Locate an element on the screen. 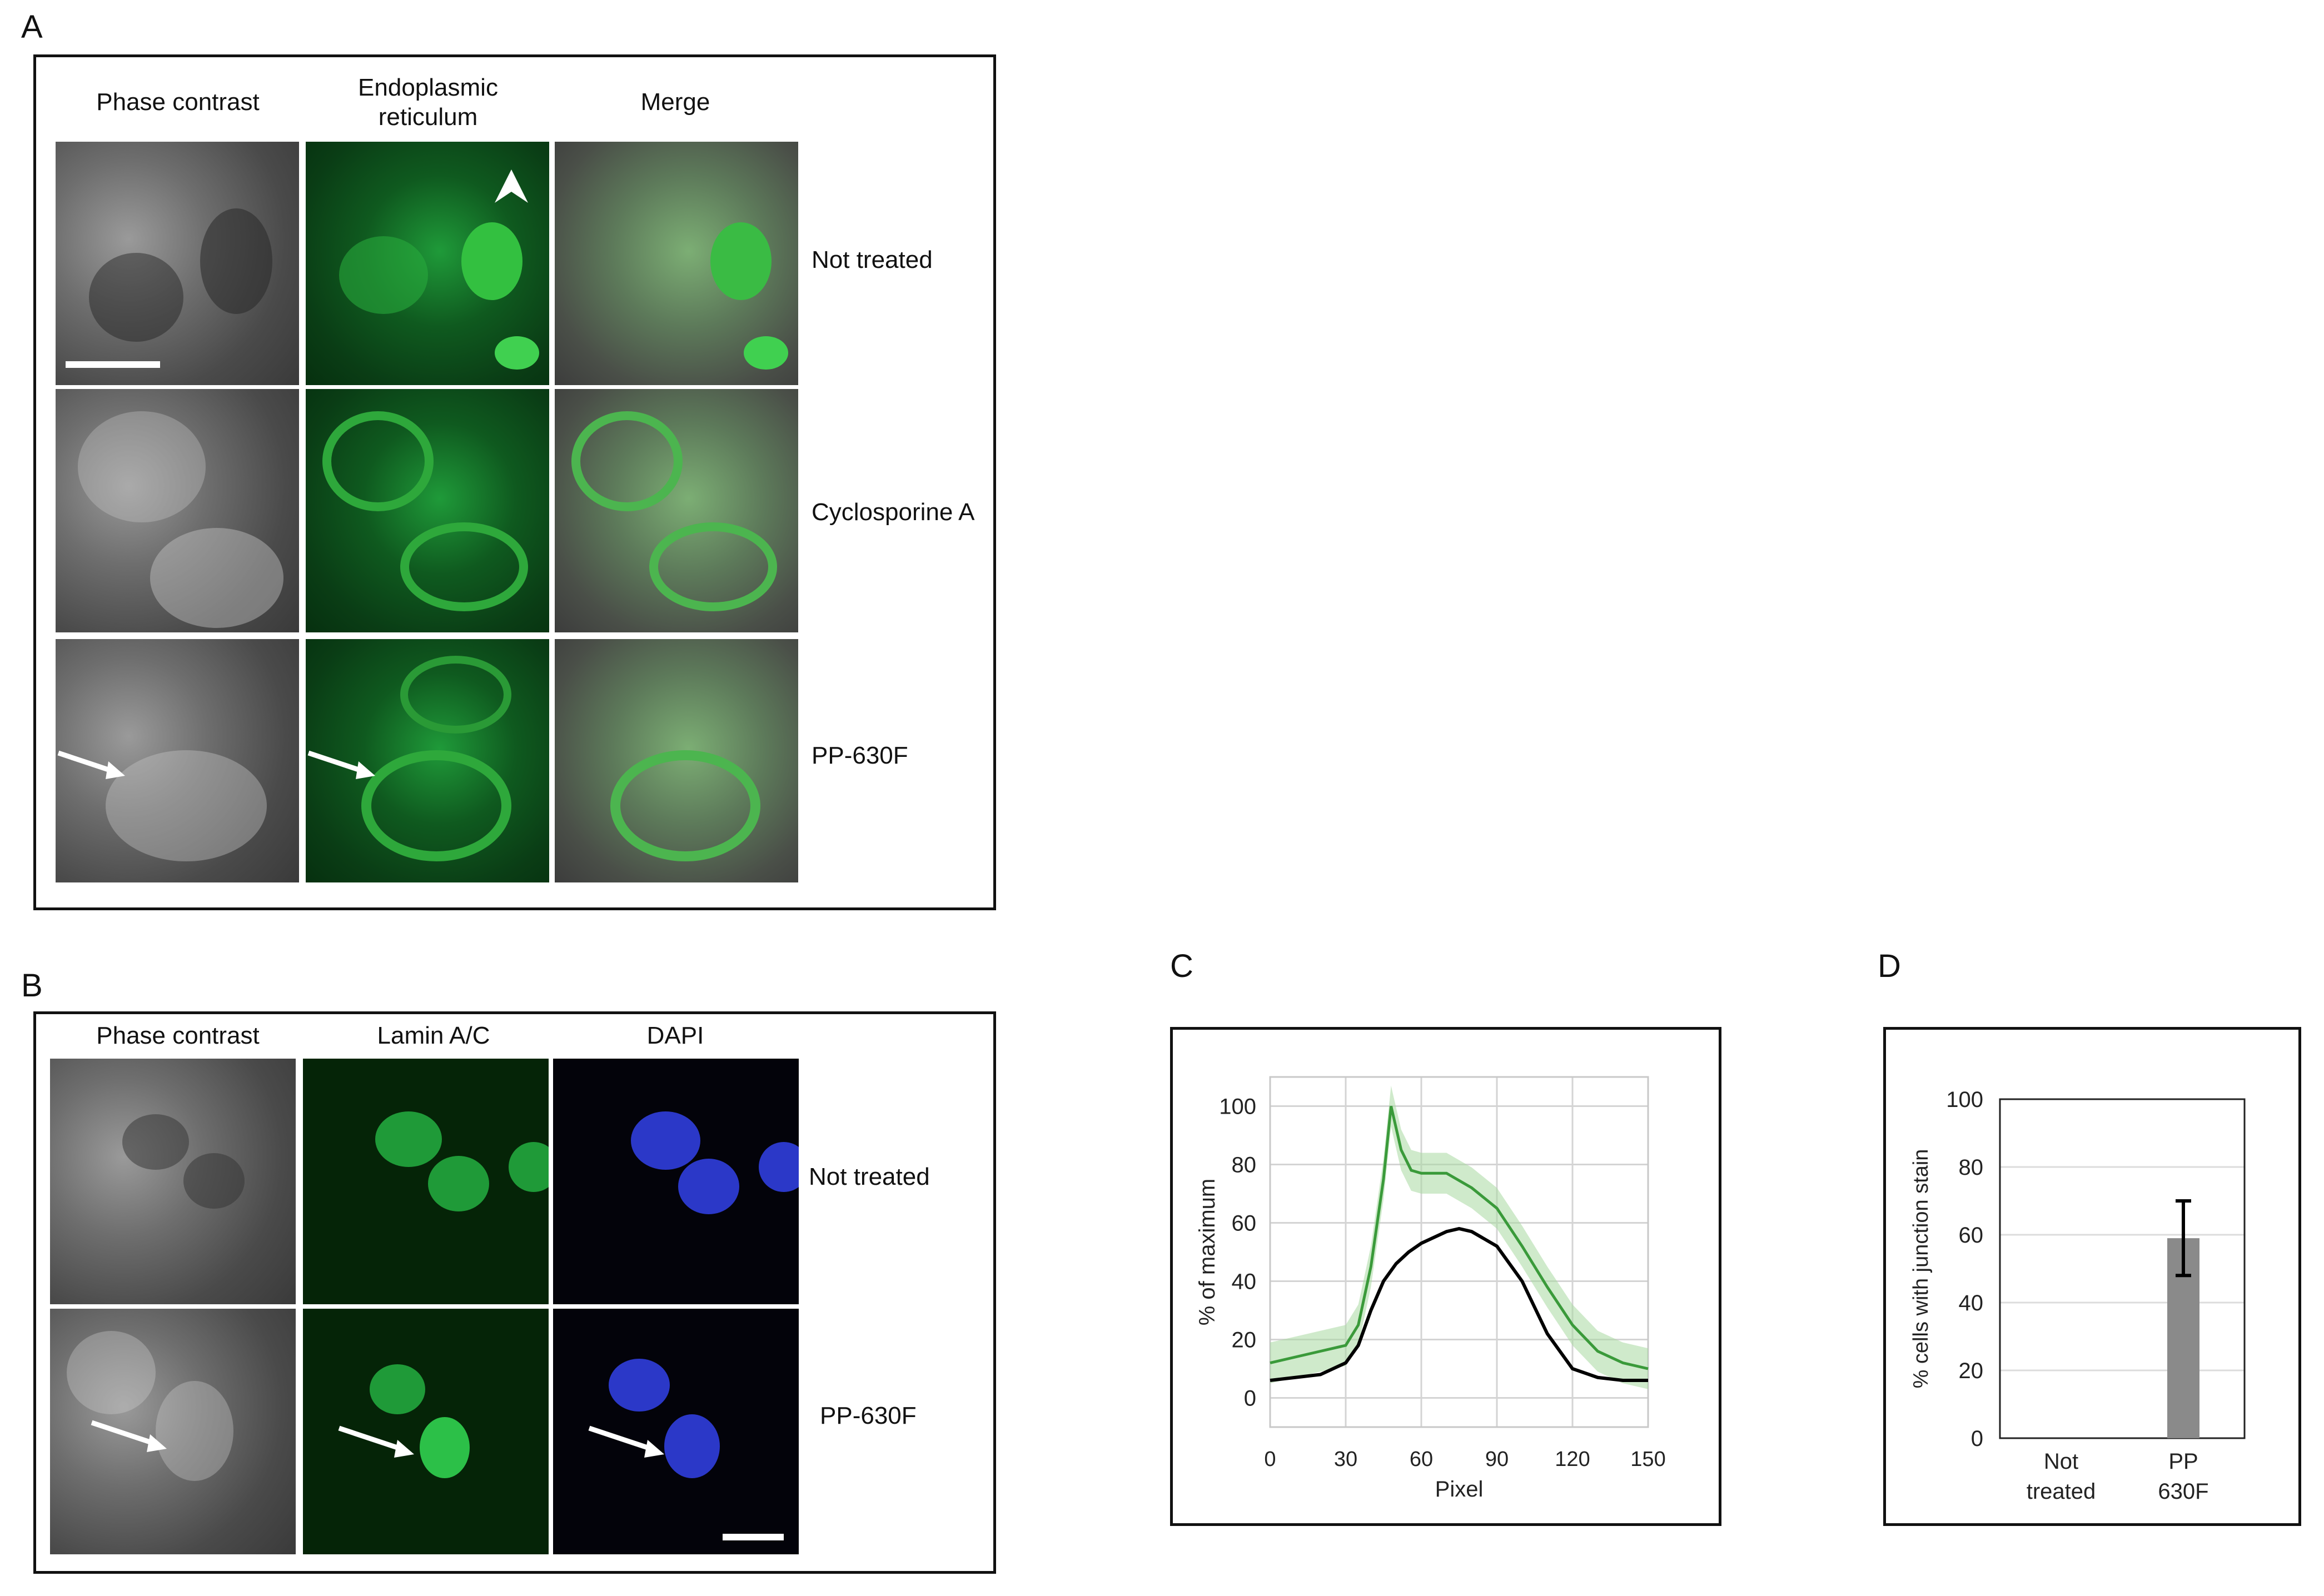 The width and height of the screenshot is (2324, 1596). x-axis-label: Pixel is located at coordinates (1459, 1489).